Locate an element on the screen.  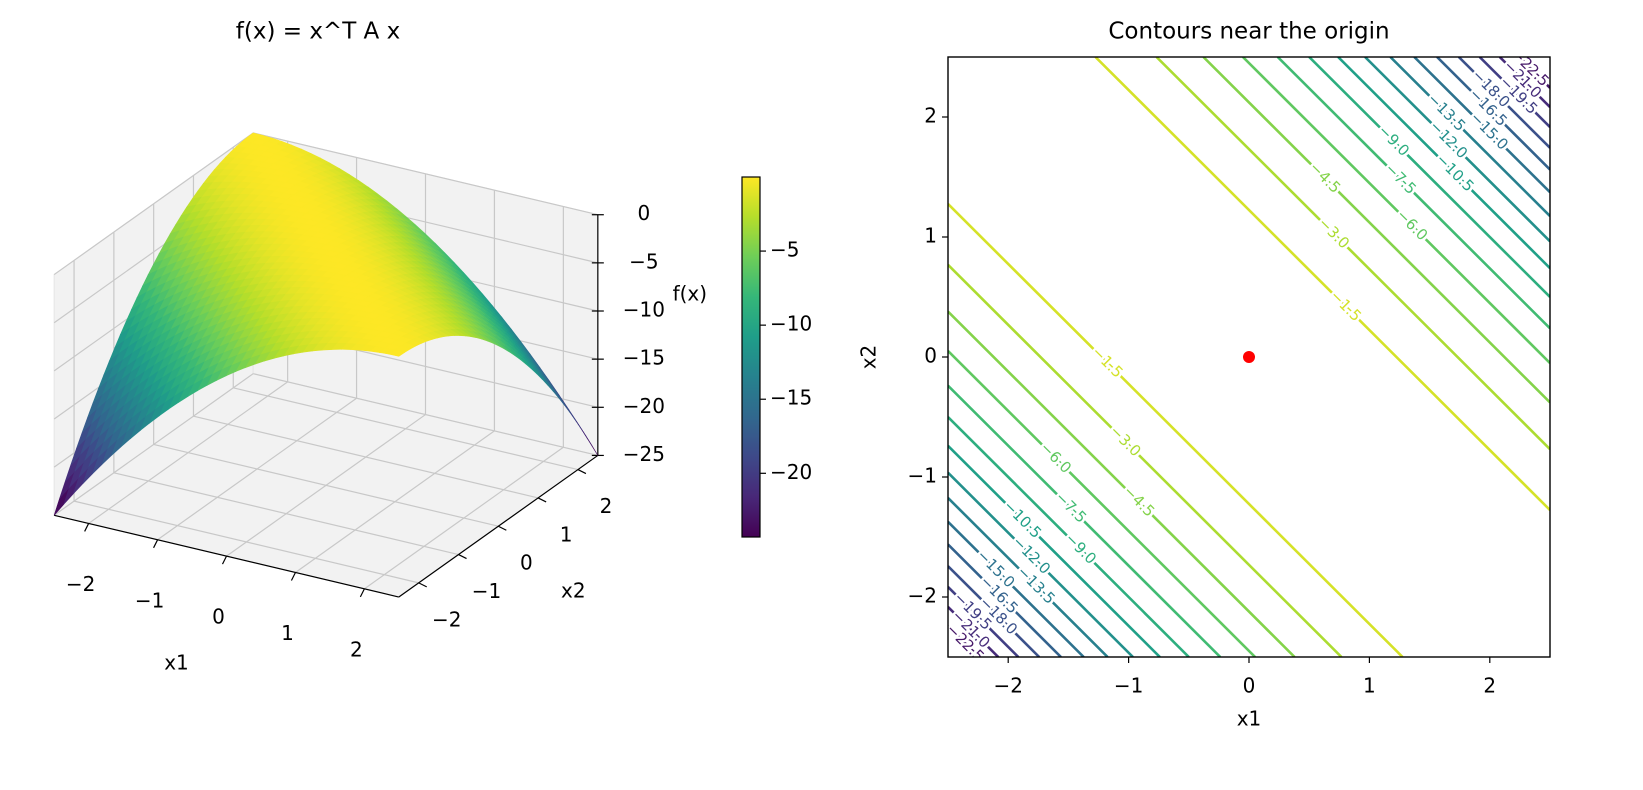
colorbar-tick-label: −10 is located at coordinates (791, 324).